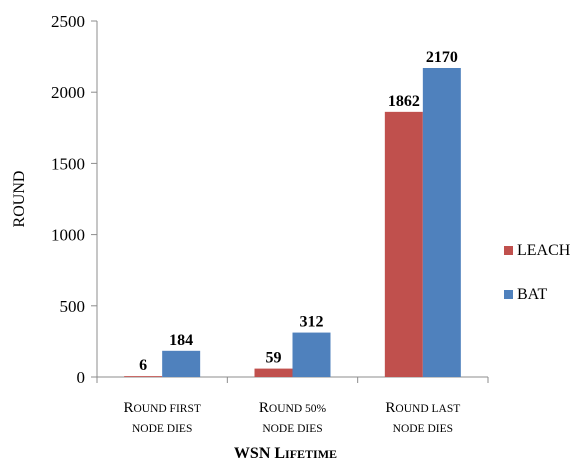 The image size is (579, 470). Describe the element at coordinates (537, 272) in the screenshot. I see `legend: LEACH BAT` at that location.